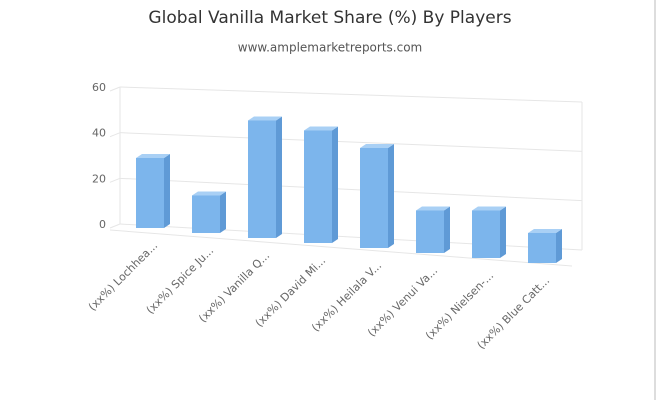 This screenshot has width=660, height=400. Describe the element at coordinates (99, 87) in the screenshot. I see `y-tick-label: 60` at that location.